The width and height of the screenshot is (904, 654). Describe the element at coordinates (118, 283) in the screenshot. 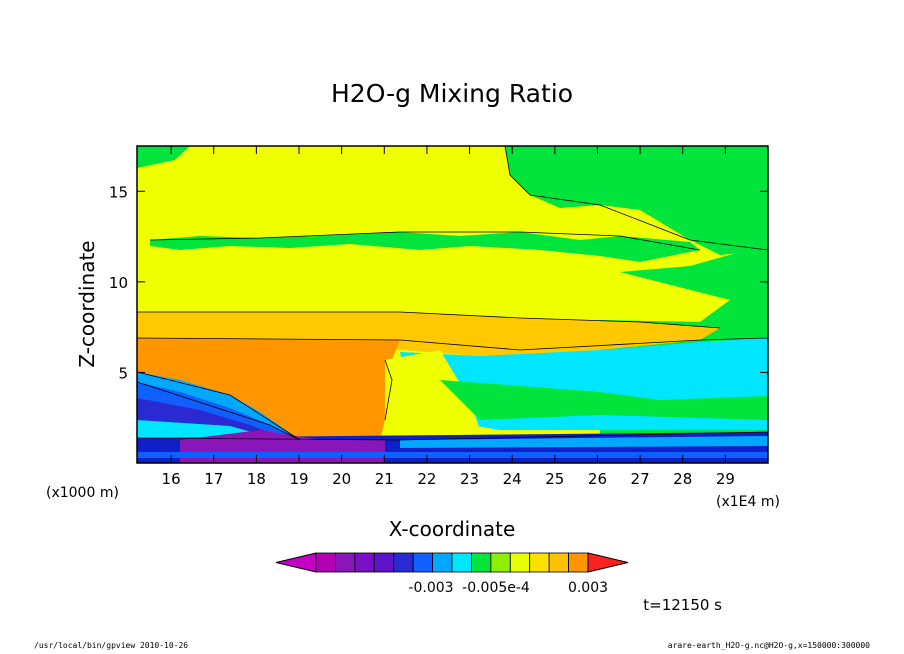

I see `y-tick-label: 10` at that location.